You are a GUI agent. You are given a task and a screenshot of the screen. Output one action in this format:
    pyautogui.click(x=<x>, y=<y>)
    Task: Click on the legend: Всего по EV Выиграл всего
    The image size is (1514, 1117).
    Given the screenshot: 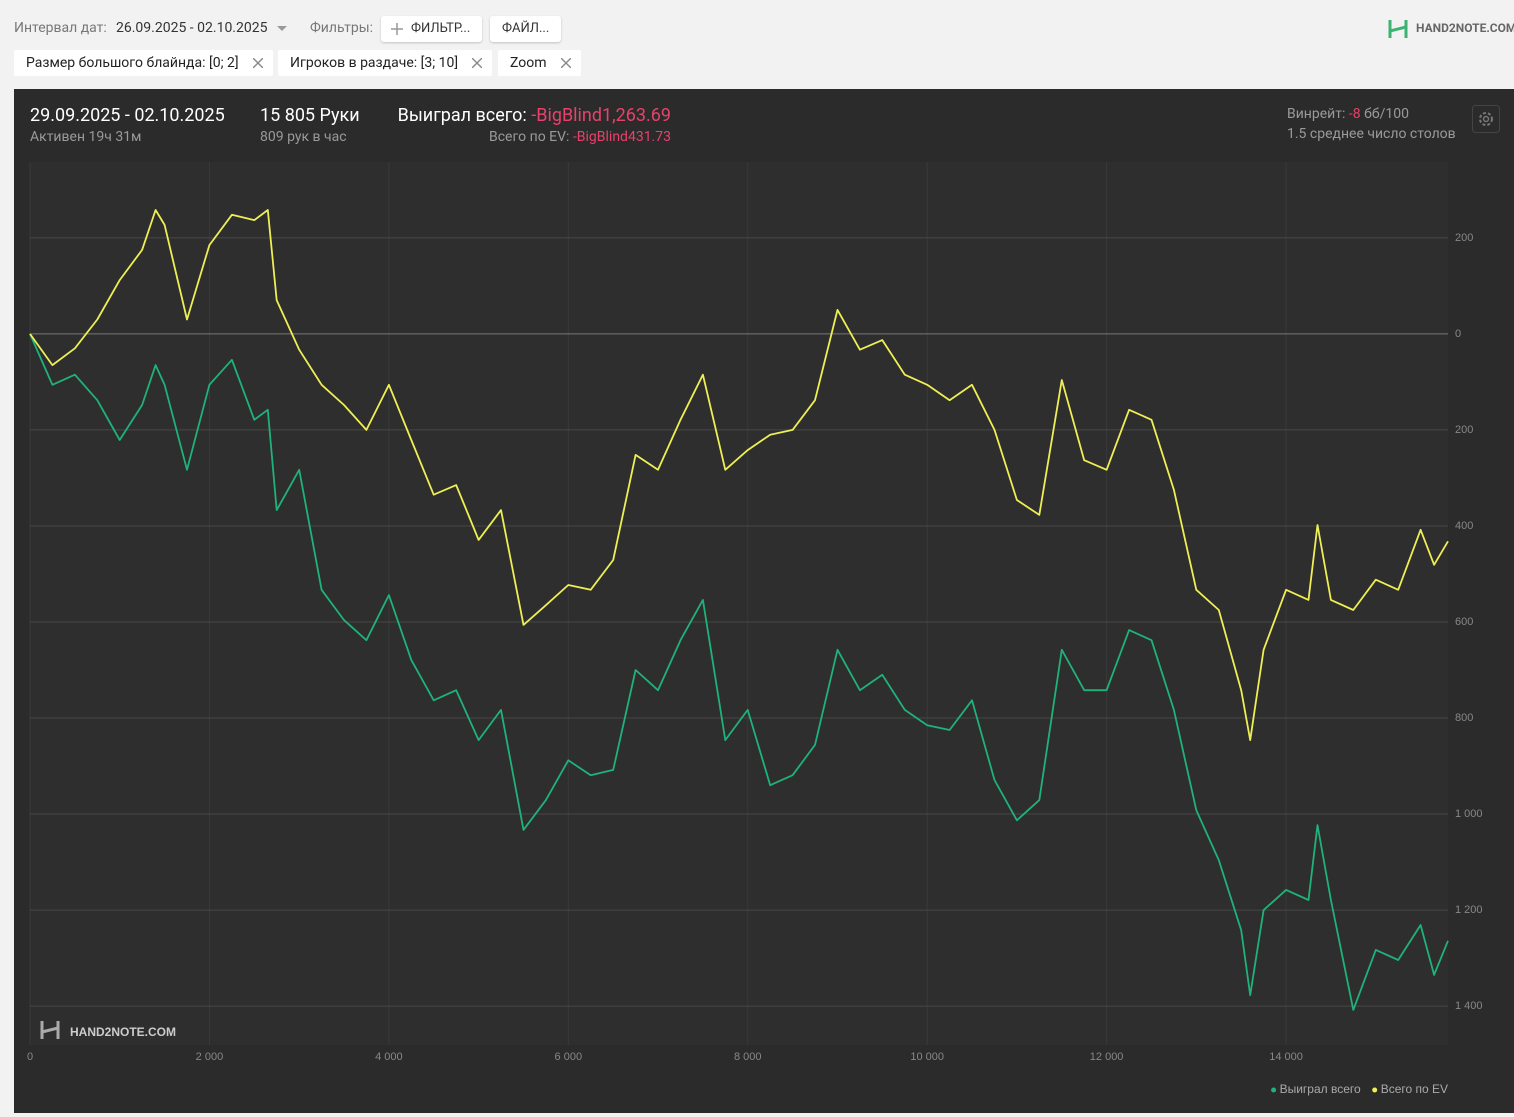 What is the action you would take?
    pyautogui.click(x=1359, y=1089)
    